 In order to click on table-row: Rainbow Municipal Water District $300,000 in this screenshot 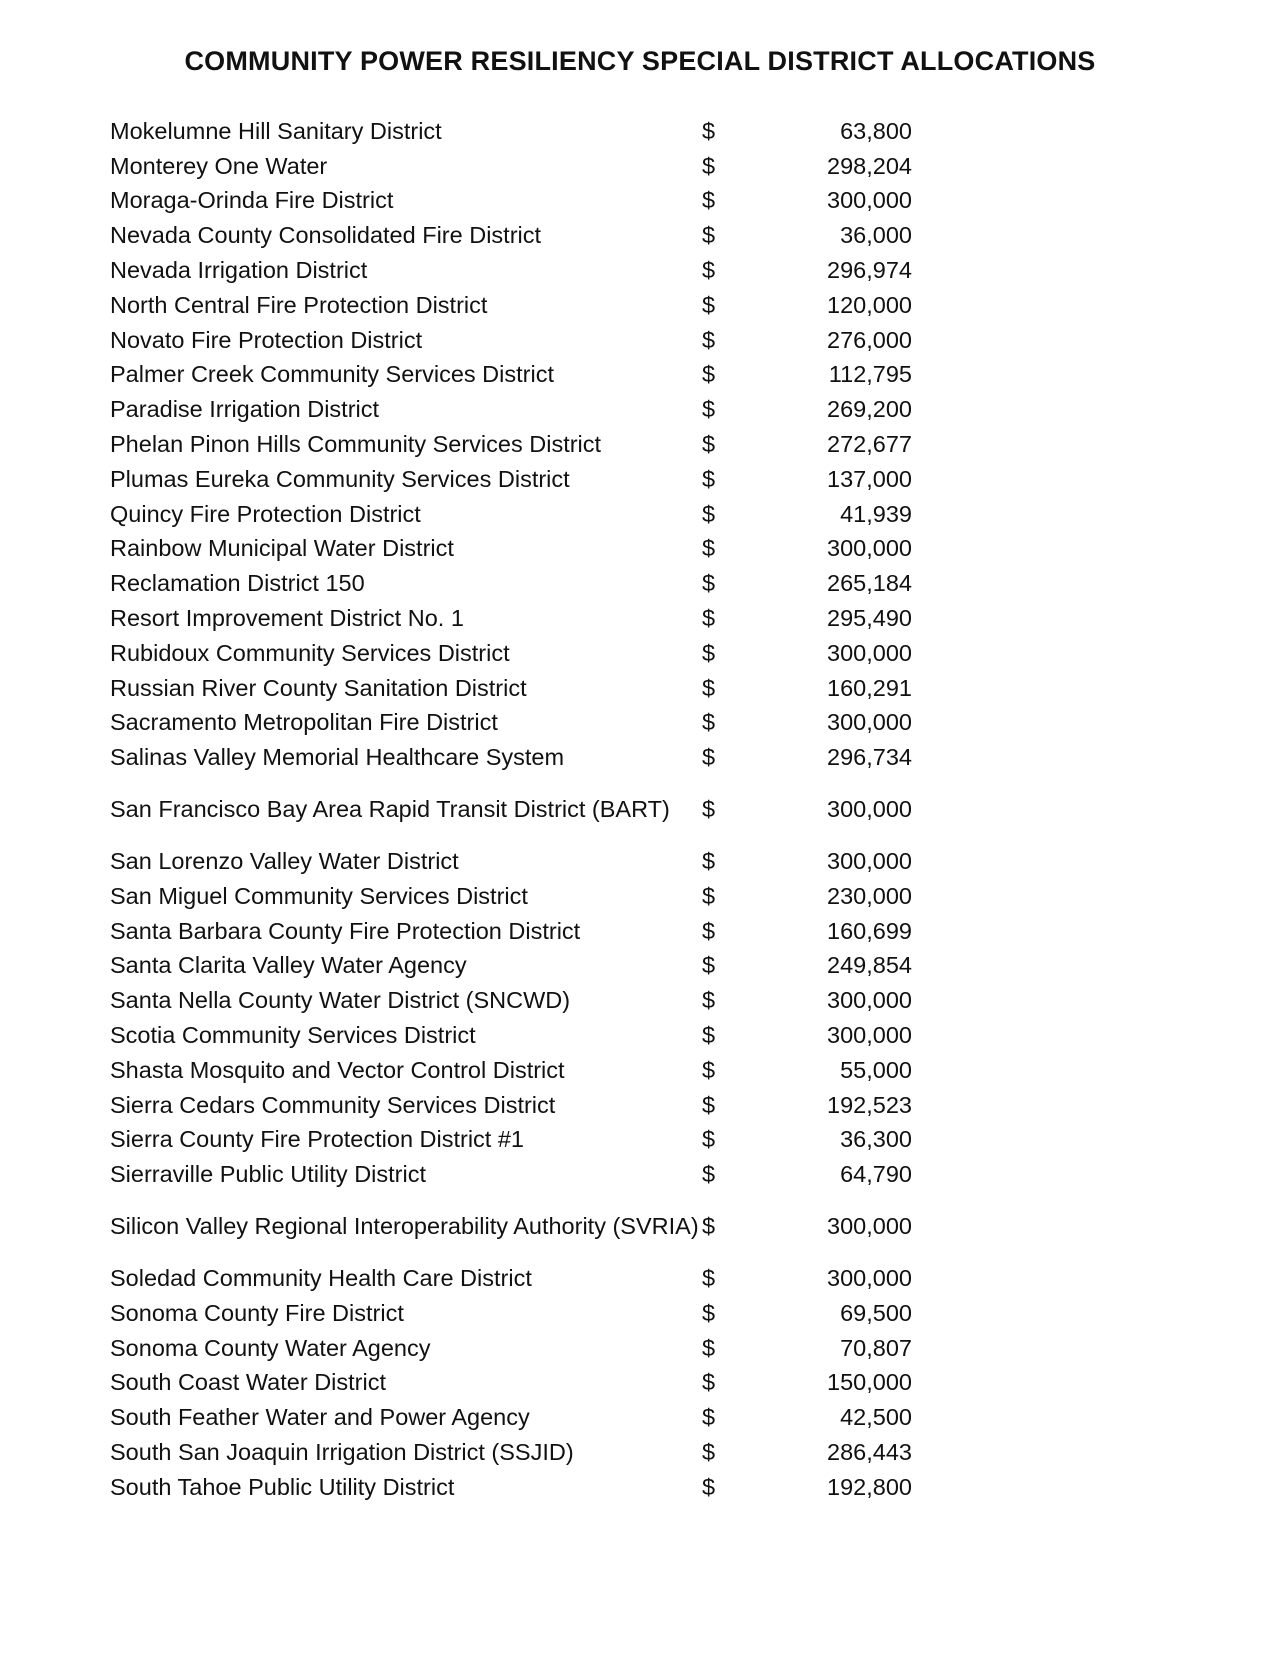, I will do `click(515, 549)`.